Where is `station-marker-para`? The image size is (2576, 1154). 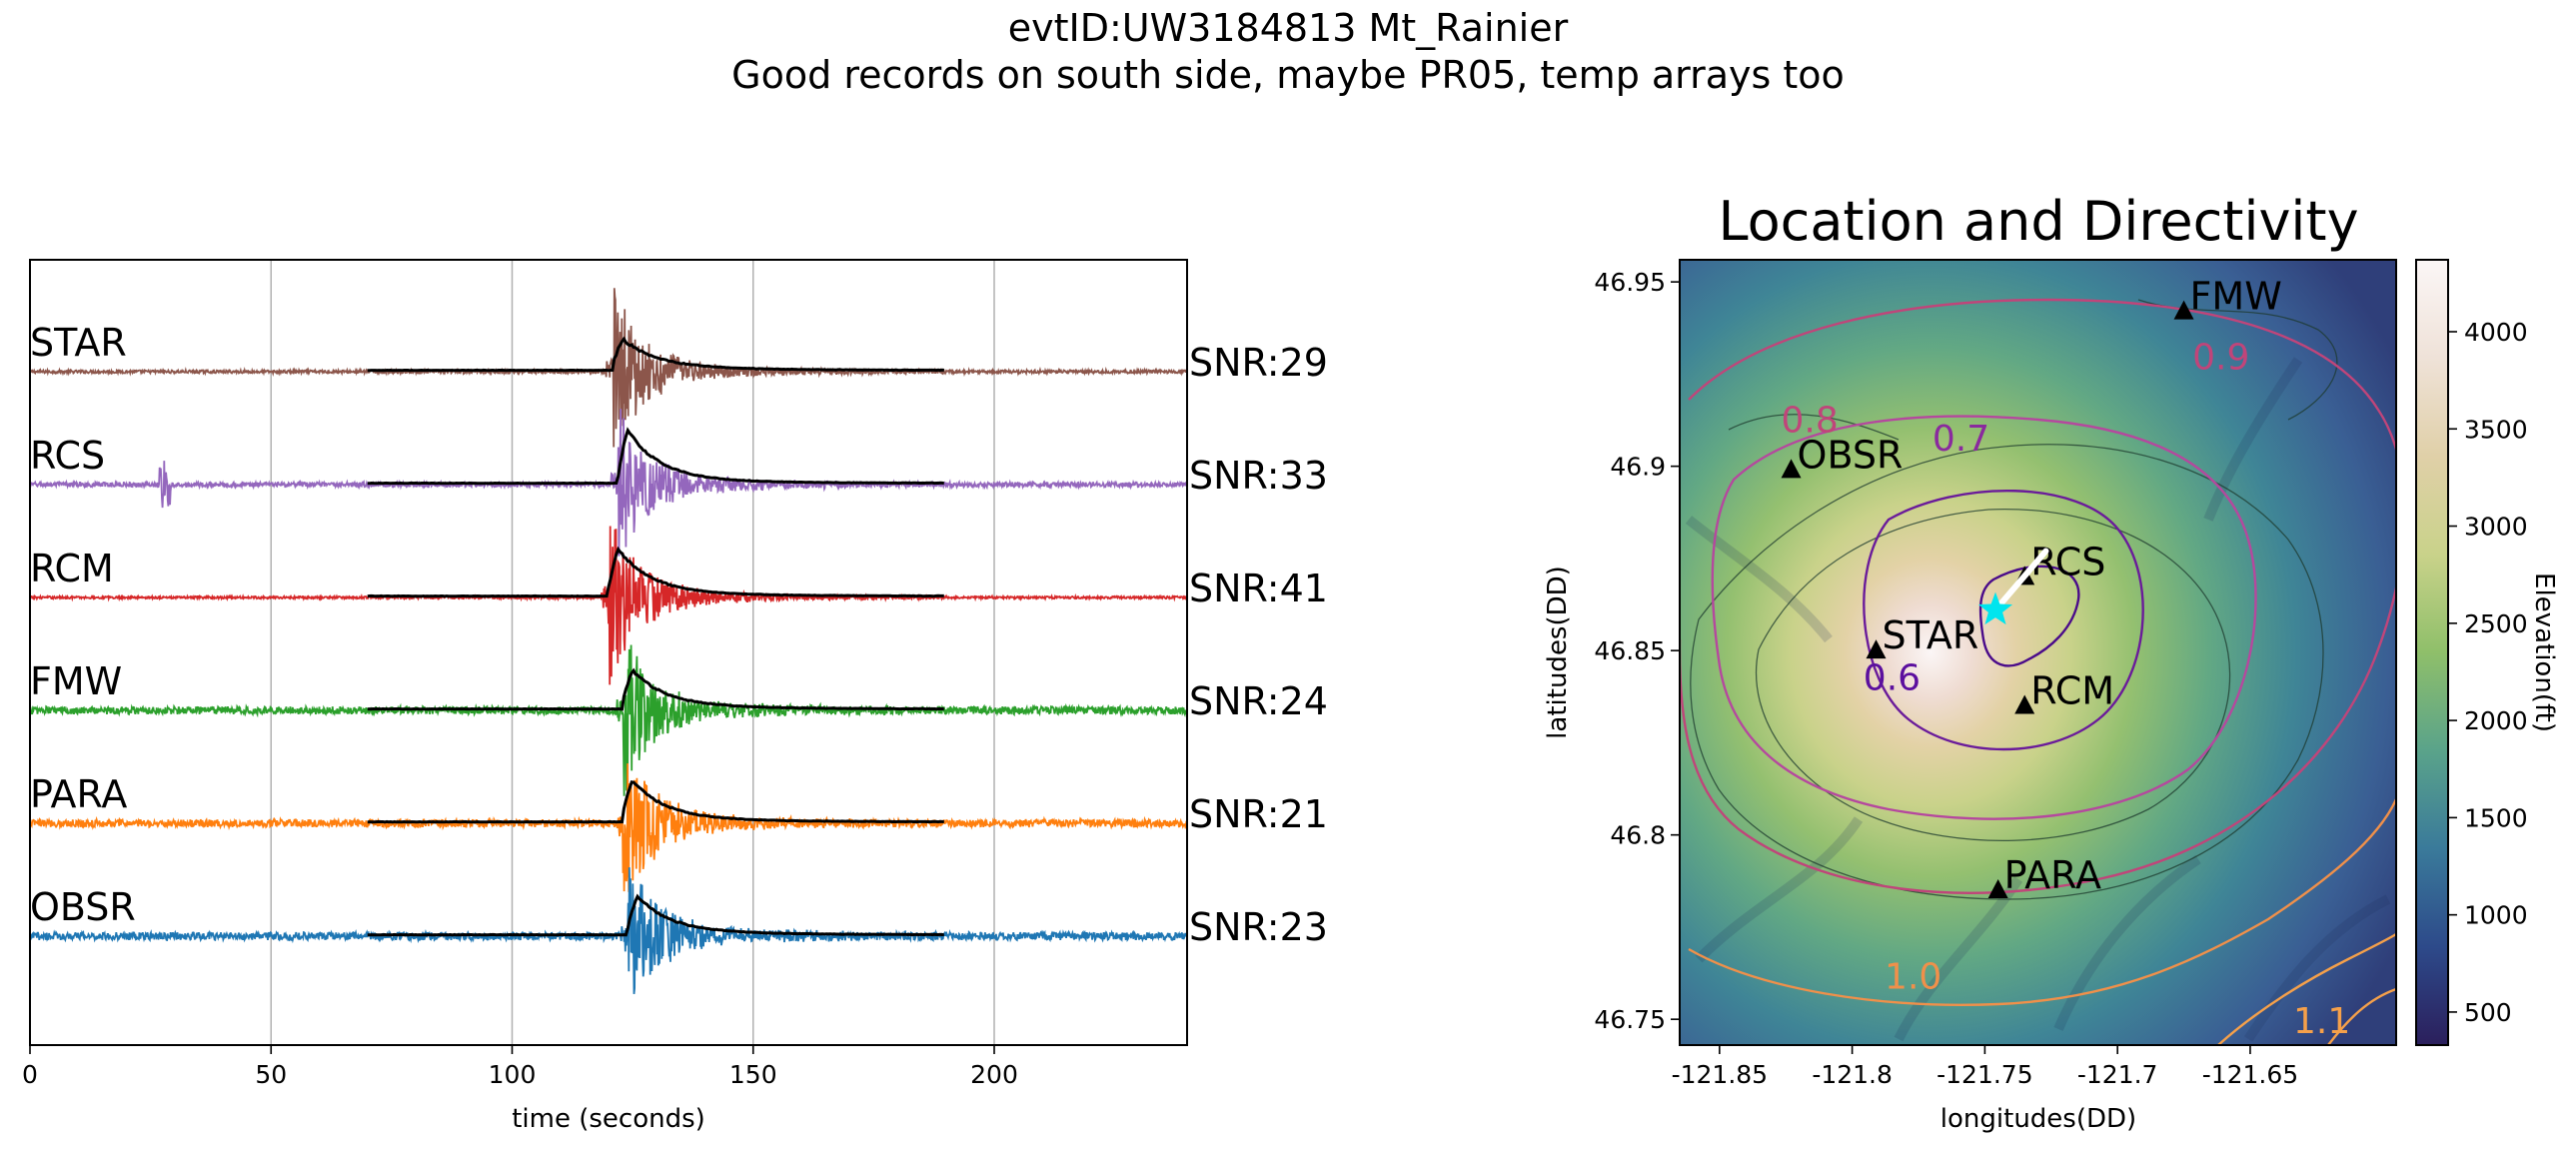
station-marker-para is located at coordinates (1997, 889).